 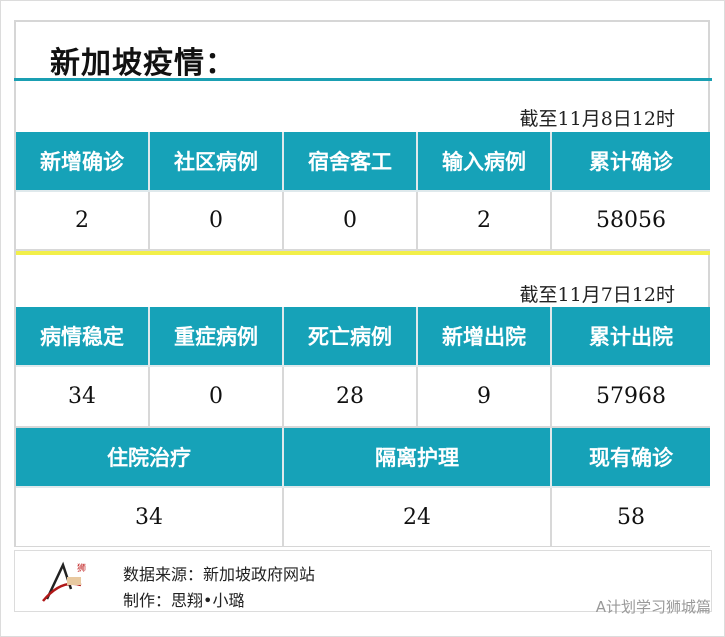 I want to click on logo-icon: 狮, so click(x=64, y=581).